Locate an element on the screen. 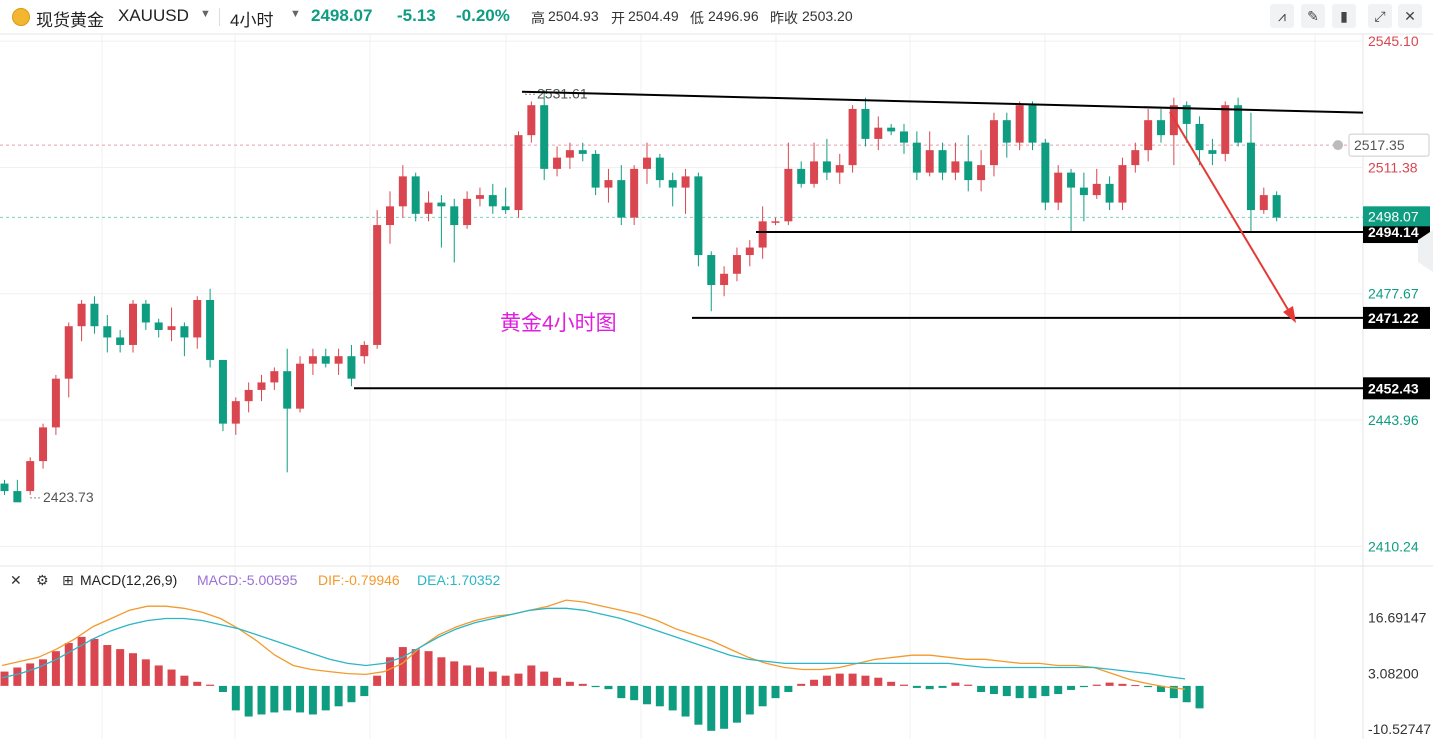 This screenshot has width=1433, height=739. dif-value: DIF:-0.79946 is located at coordinates (359, 580).